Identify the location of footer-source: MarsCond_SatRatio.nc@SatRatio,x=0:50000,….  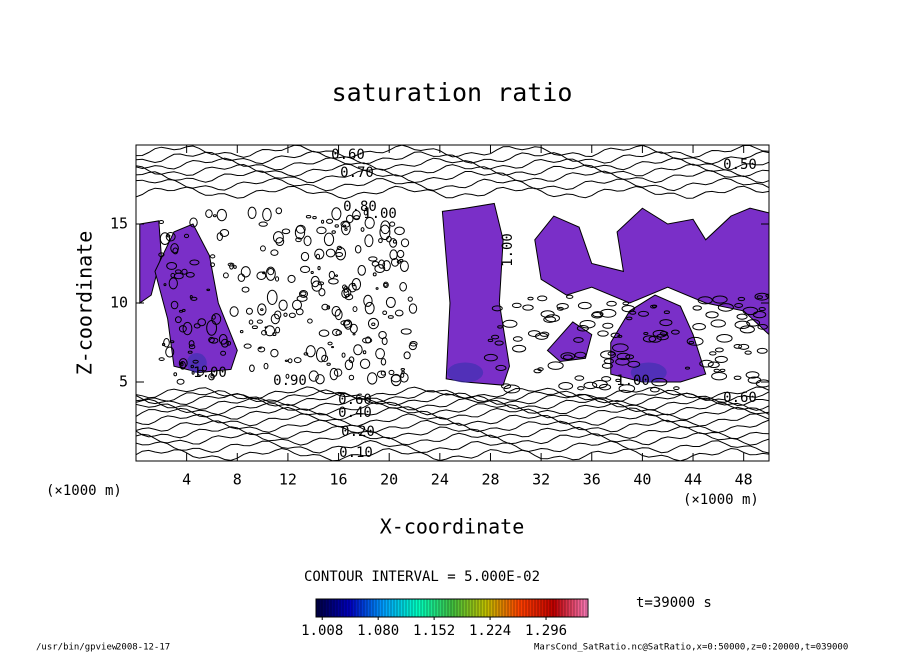
(691, 648).